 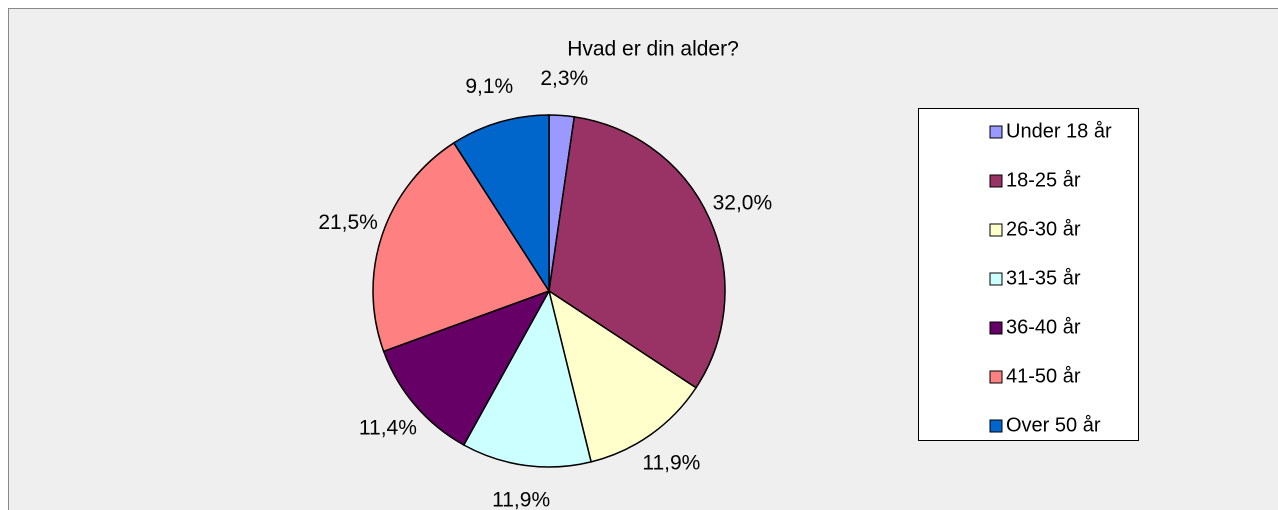 I want to click on legend-label: 36-40 år, so click(x=1043, y=327).